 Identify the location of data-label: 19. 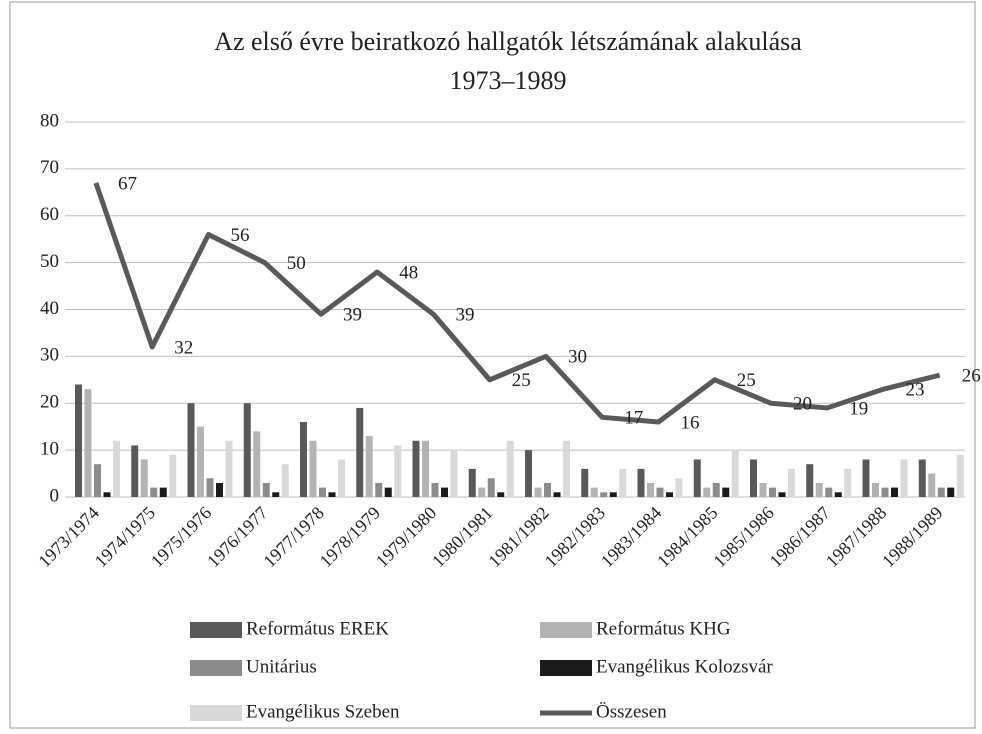
(858, 408).